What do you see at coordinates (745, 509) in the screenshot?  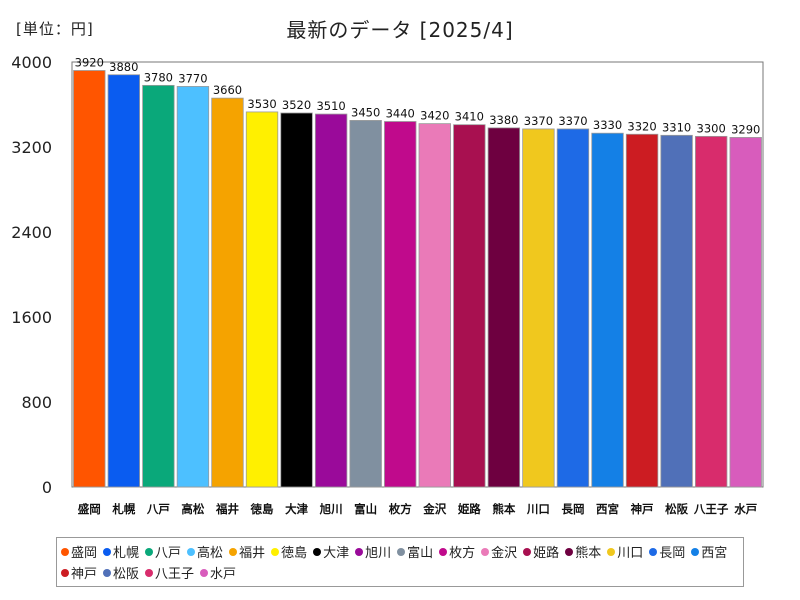 I see `x-tick-label: 水戸` at bounding box center [745, 509].